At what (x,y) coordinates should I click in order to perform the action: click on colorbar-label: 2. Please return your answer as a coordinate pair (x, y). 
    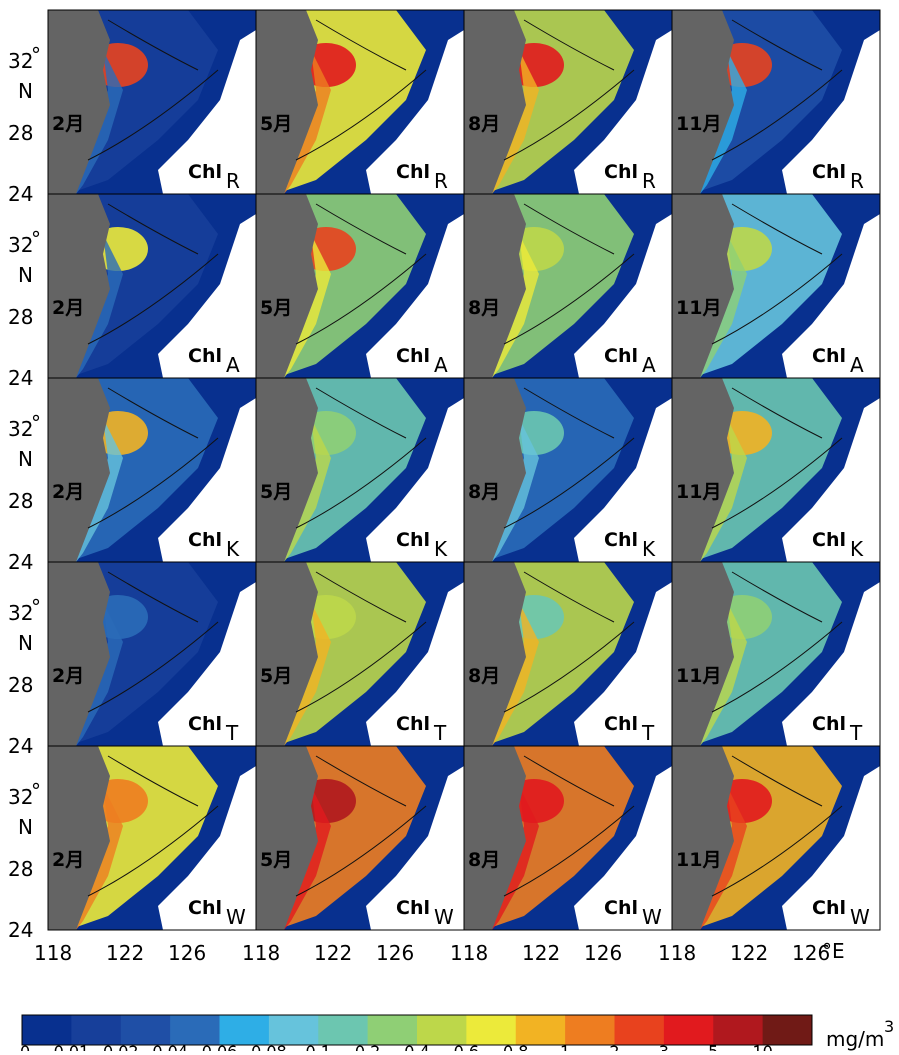
    Looking at the image, I should click on (614, 1046).